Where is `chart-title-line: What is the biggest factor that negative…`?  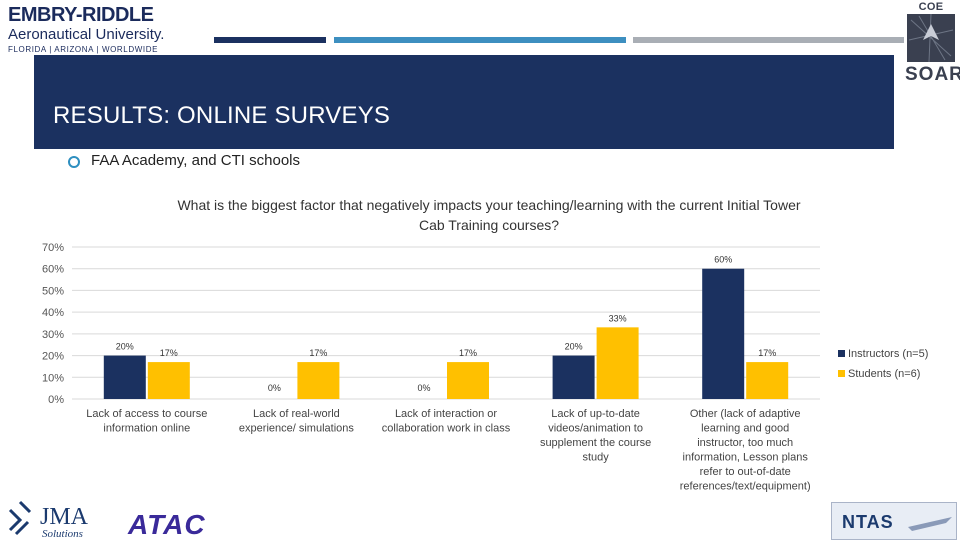 chart-title-line: What is the biggest factor that negative… is located at coordinates (488, 205).